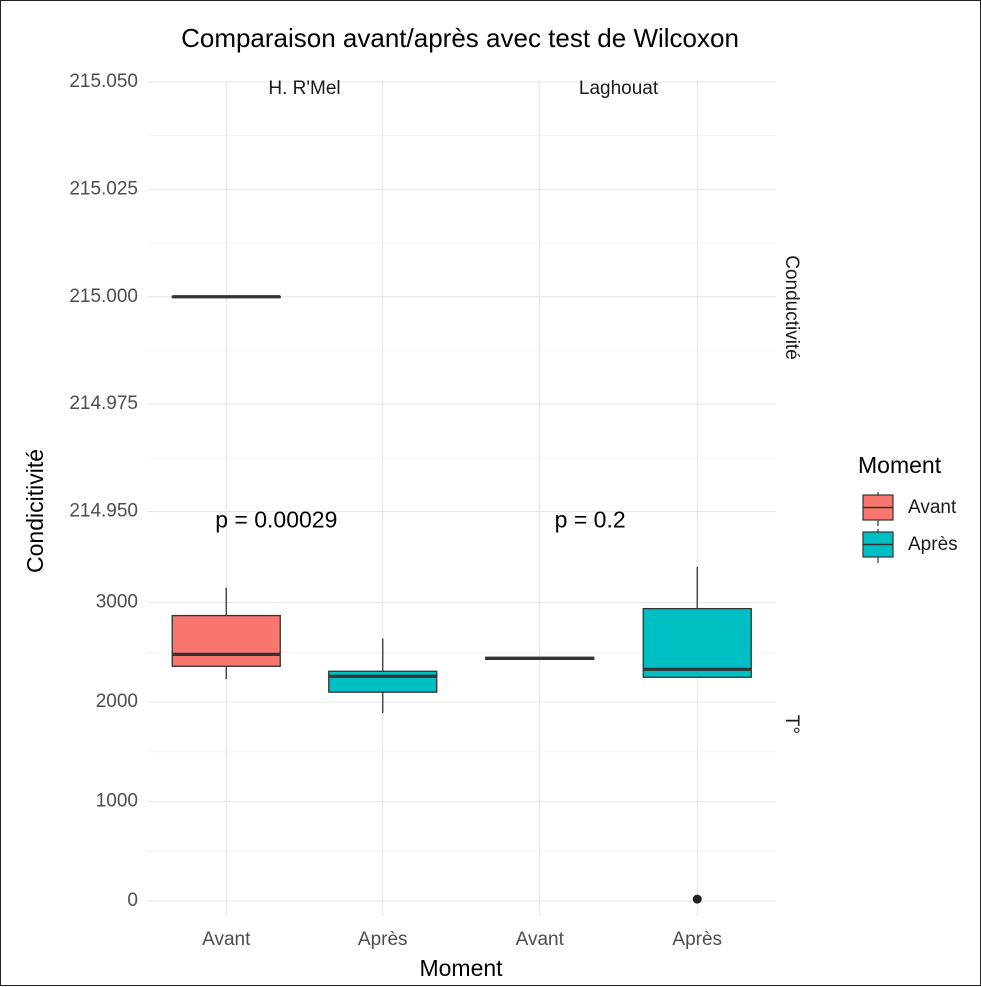 The height and width of the screenshot is (987, 981). I want to click on y-tick-label: 0, so click(132, 900).